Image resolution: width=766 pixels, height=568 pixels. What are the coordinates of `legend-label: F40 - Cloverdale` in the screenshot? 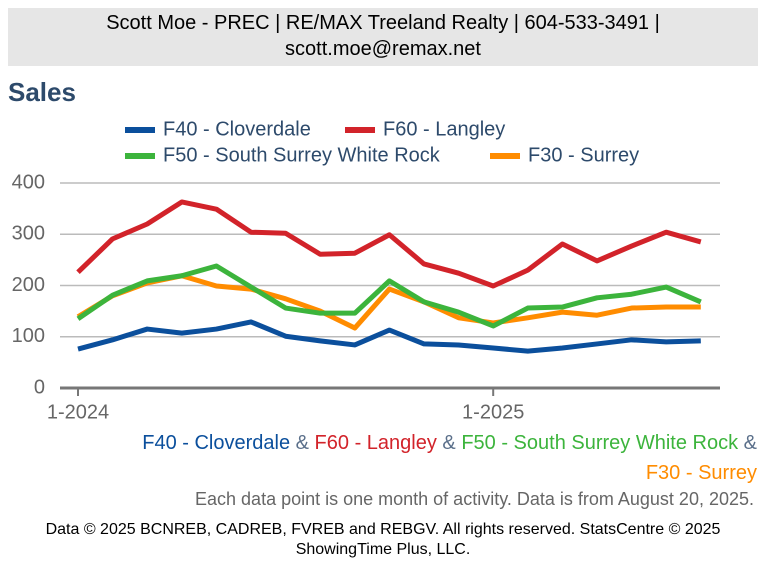 It's located at (237, 129).